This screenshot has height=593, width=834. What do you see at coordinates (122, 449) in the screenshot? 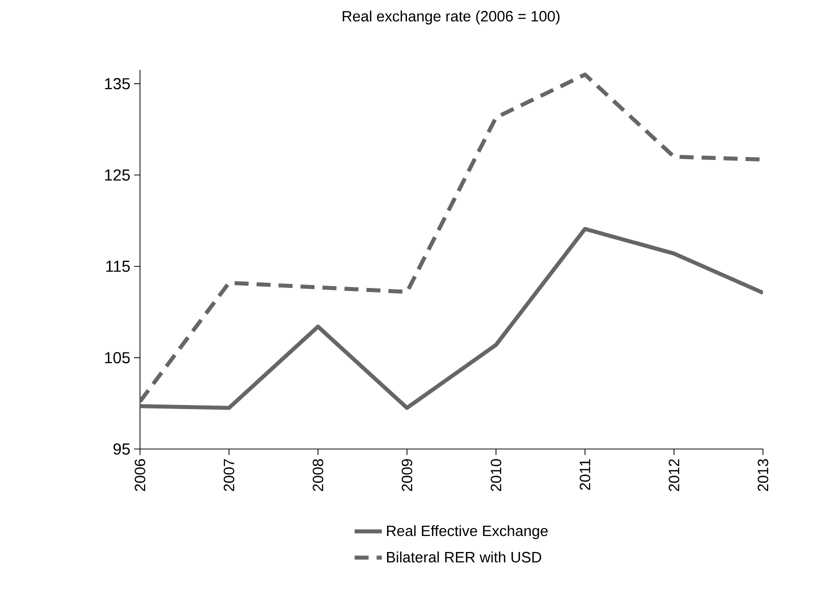
I see `y-tick-label: 95` at bounding box center [122, 449].